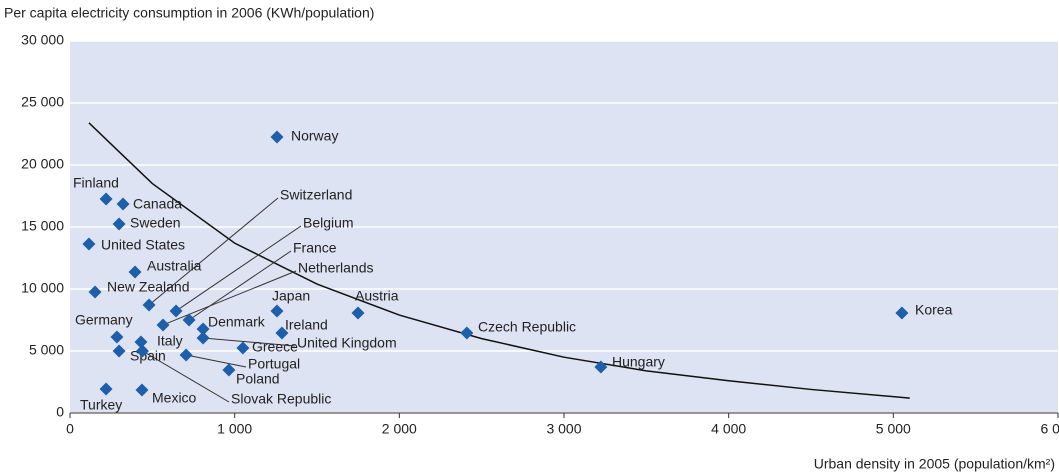 This screenshot has width=1059, height=476. I want to click on point-label: Turkey, so click(101, 405).